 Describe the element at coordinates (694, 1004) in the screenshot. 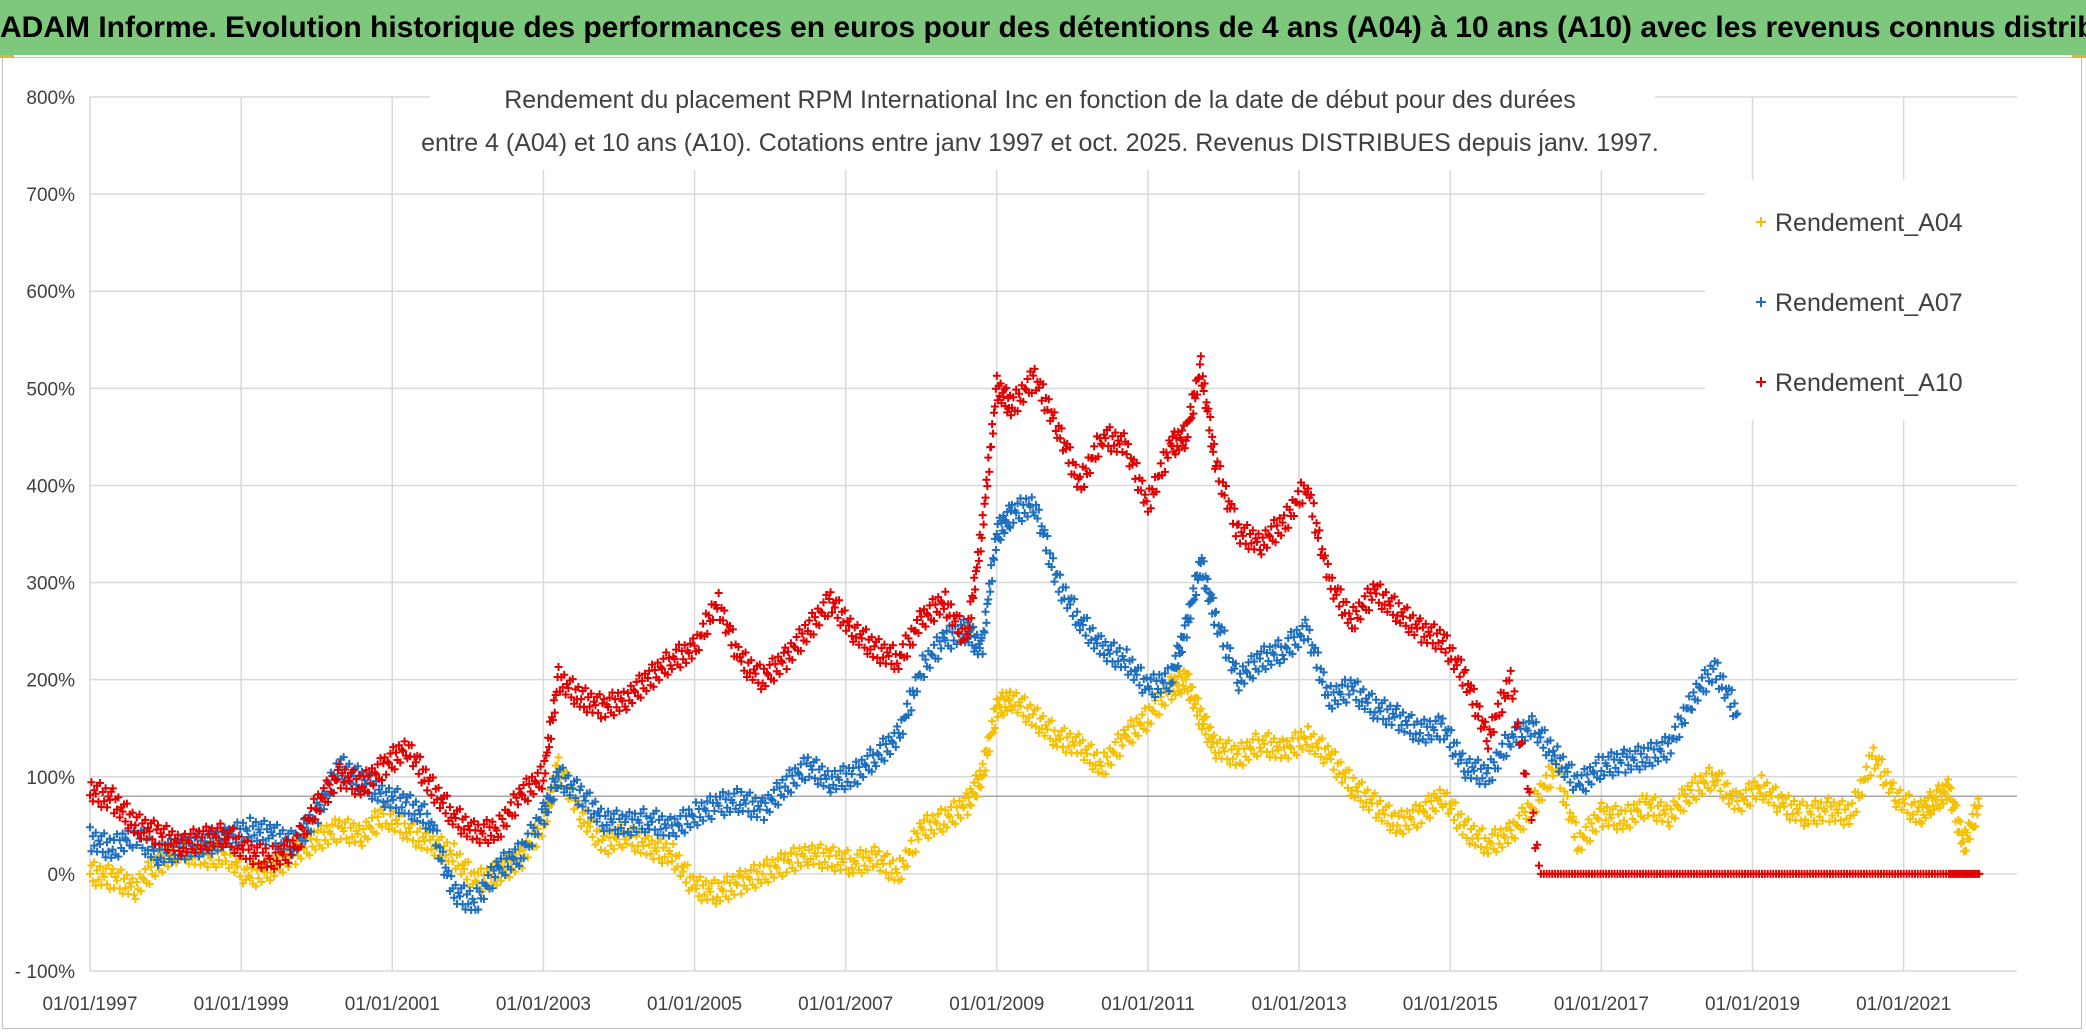

I see `x-tick-label: 01/01/2005` at that location.